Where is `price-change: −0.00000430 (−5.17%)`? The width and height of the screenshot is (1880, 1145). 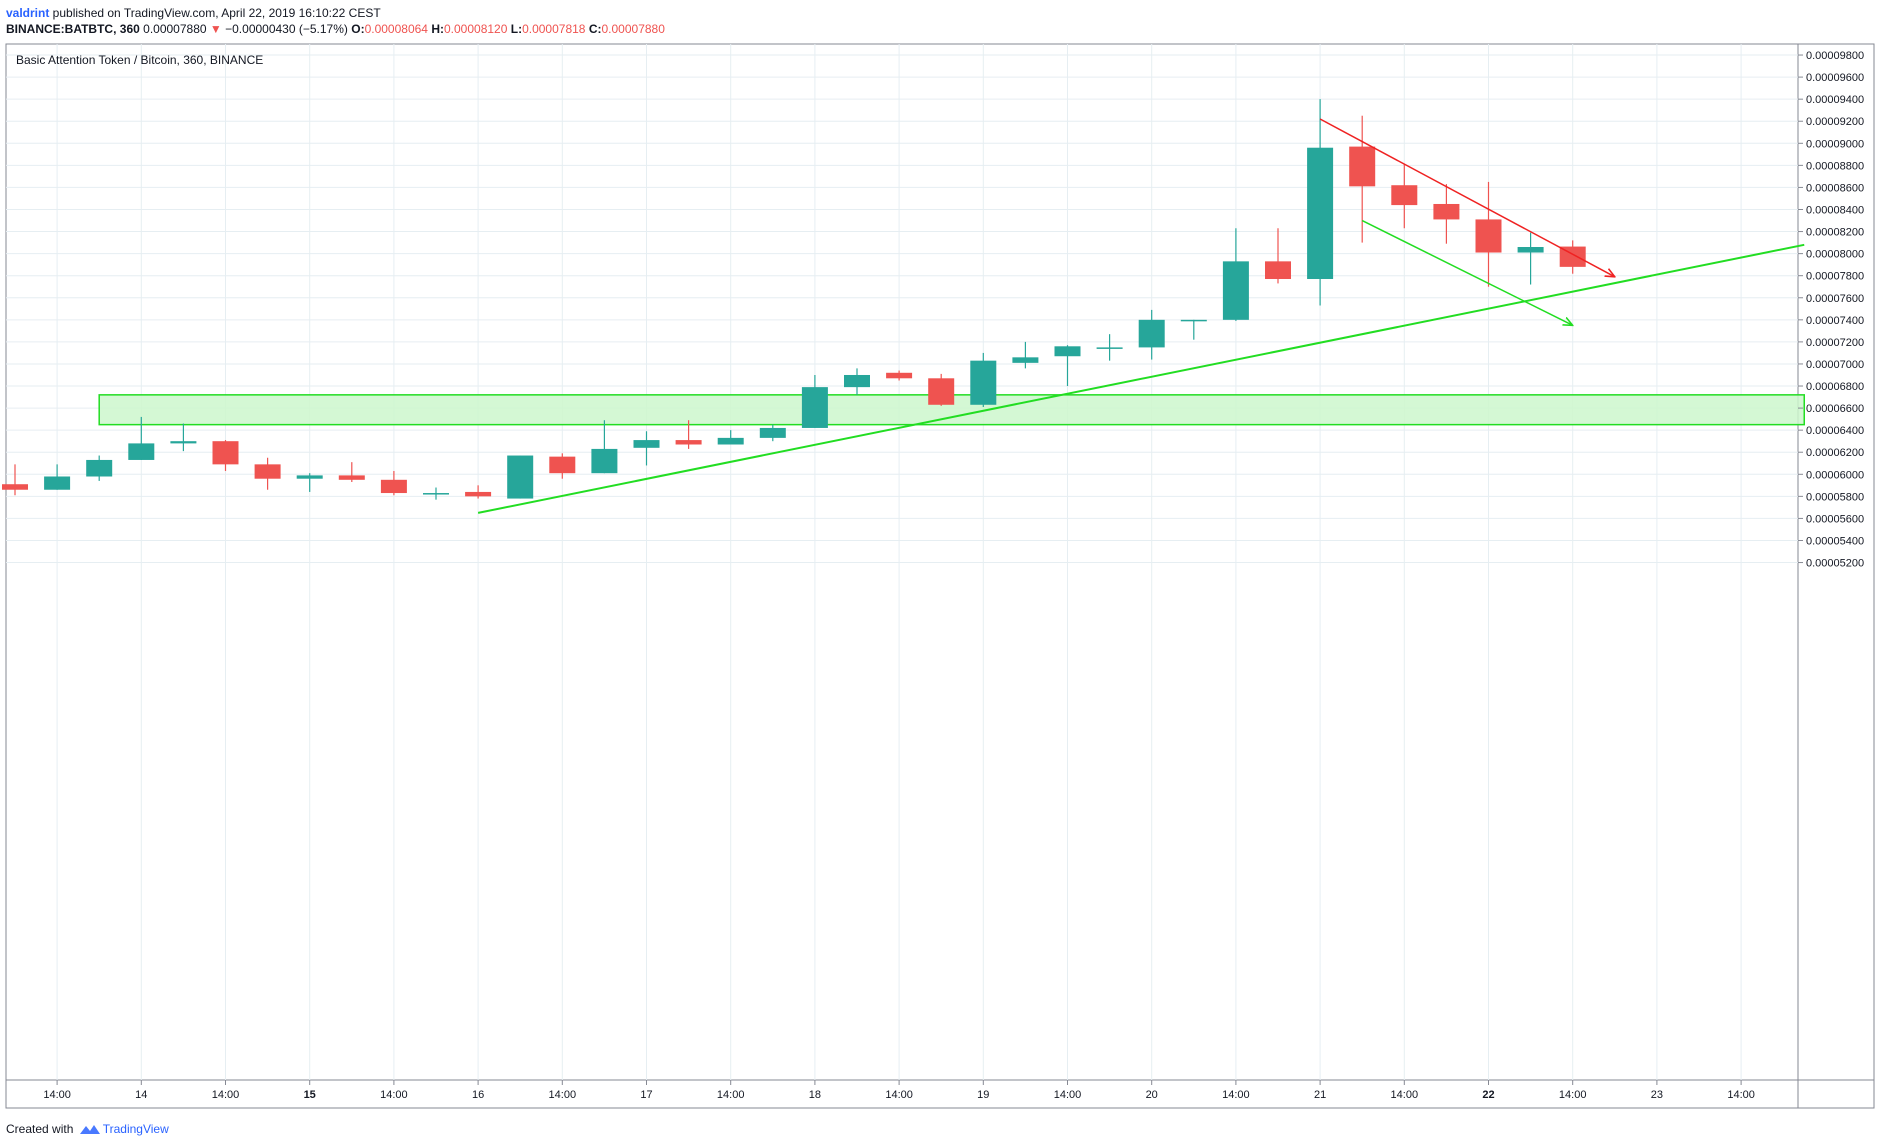
price-change: −0.00000430 (−5.17%) is located at coordinates (286, 29).